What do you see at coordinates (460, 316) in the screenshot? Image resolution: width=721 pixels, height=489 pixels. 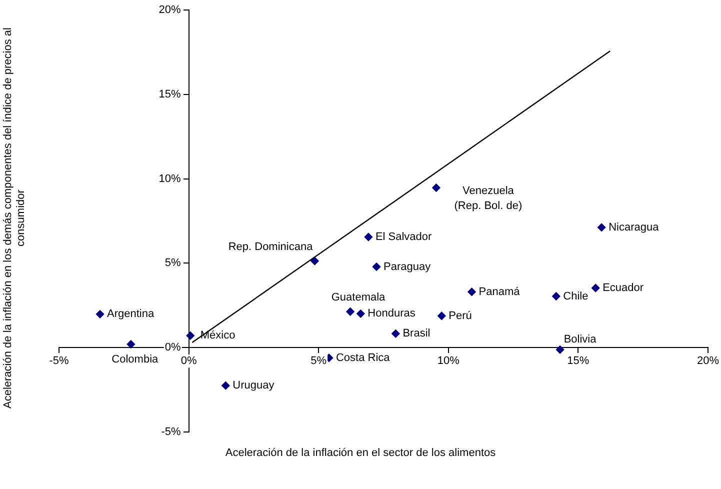 I see `annotation: Perú` at bounding box center [460, 316].